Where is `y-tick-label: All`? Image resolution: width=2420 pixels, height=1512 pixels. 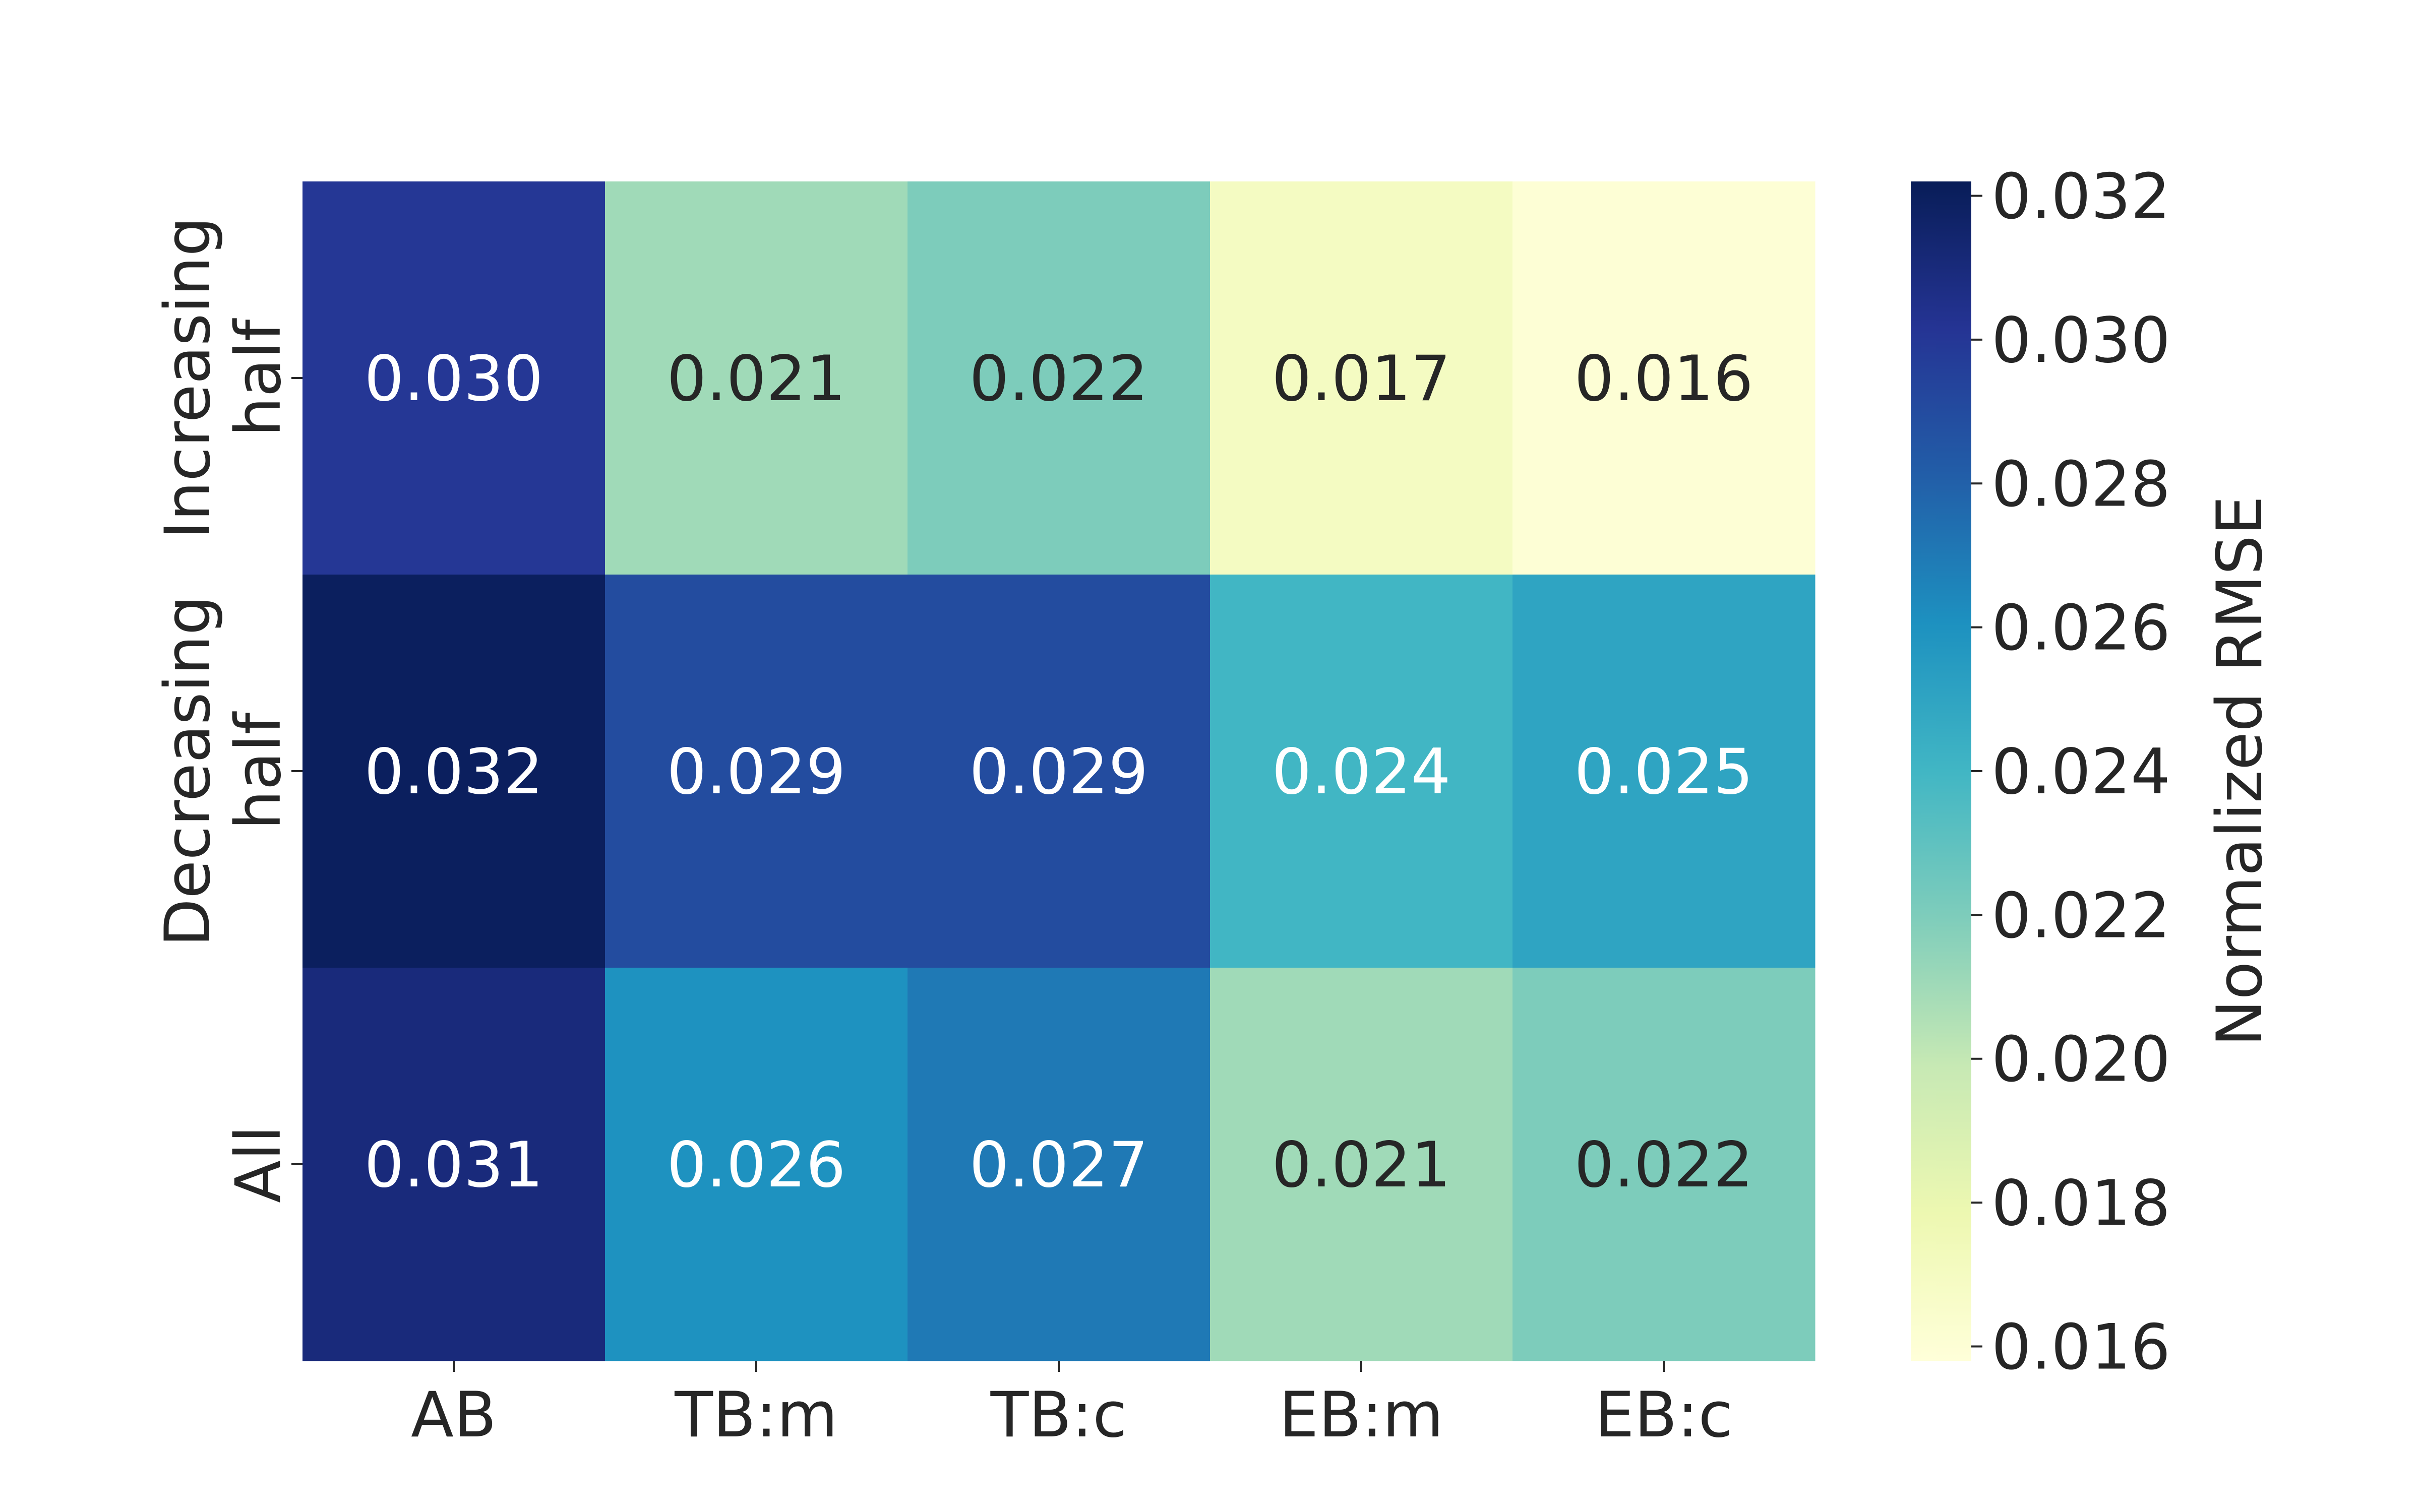
y-tick-label: All is located at coordinates (258, 1164).